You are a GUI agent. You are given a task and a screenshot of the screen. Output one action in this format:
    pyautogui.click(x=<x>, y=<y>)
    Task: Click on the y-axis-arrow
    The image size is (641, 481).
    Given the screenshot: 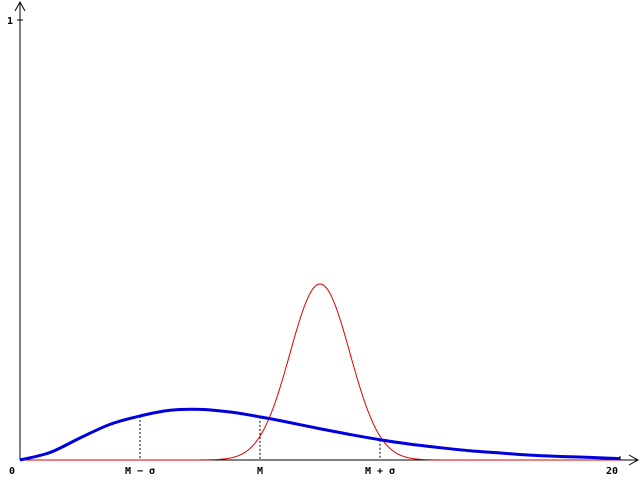 What is the action you would take?
    pyautogui.click(x=20, y=6)
    